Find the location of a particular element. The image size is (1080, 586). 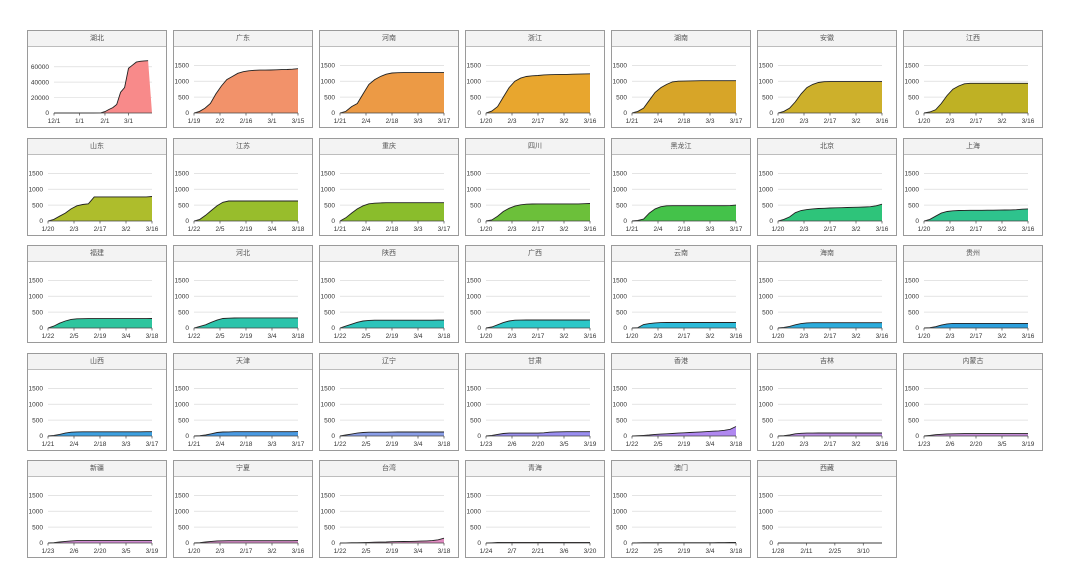

panel-title: 福建 is located at coordinates (97, 254).